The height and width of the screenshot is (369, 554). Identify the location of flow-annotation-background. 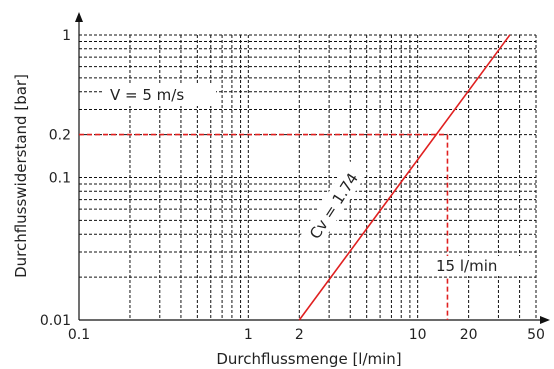
(477, 266).